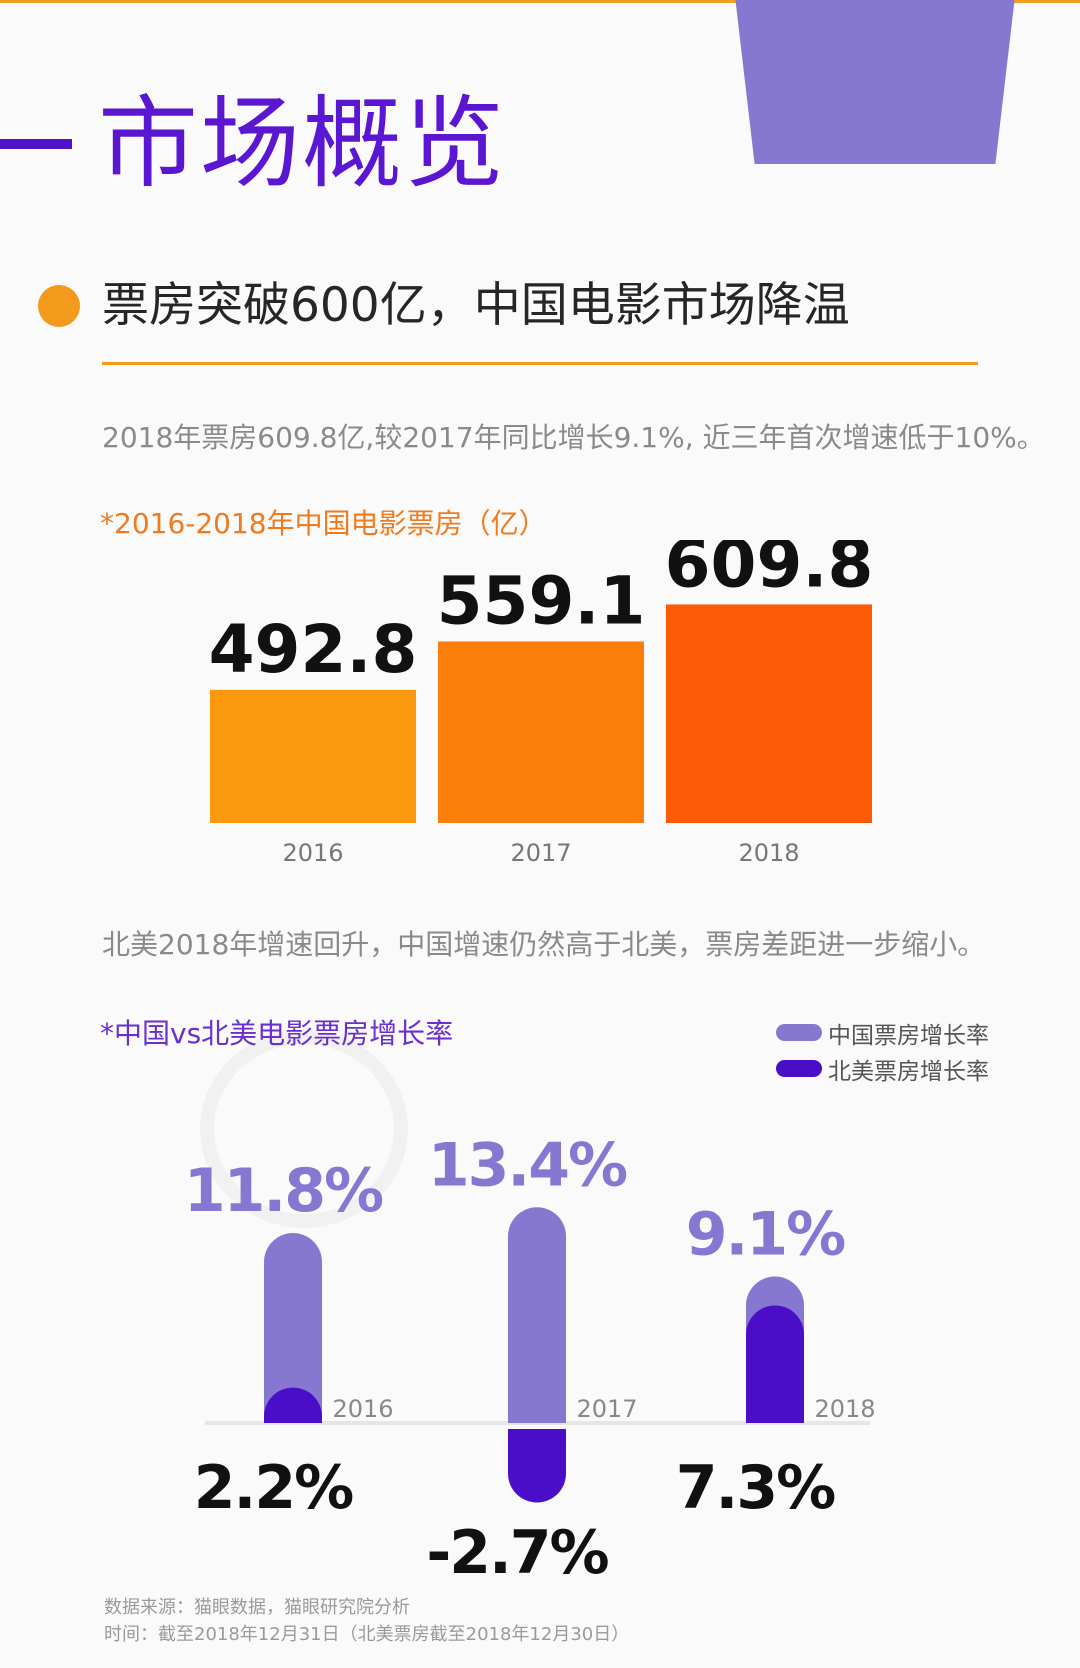 Image resolution: width=1080 pixels, height=1668 pixels. I want to click on box-office-bar-2017, so click(541, 732).